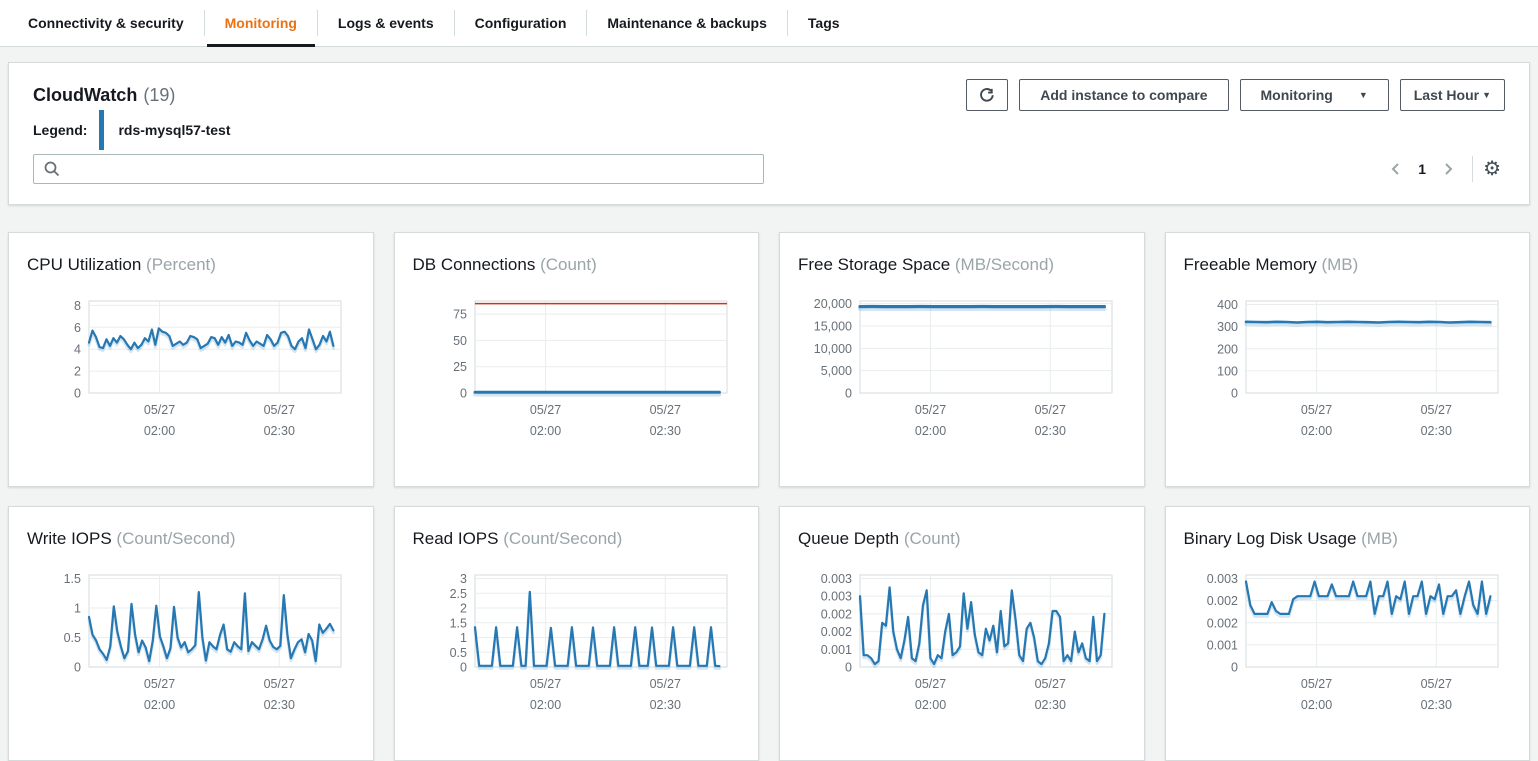 Image resolution: width=1538 pixels, height=761 pixels. I want to click on time-range-dropdown: Last Hour ▼, so click(1452, 95).